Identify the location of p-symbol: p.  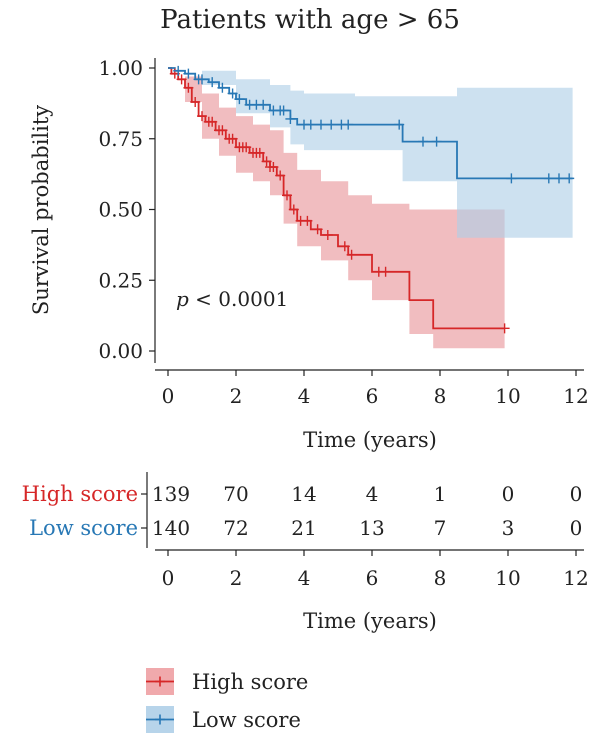
(182, 299).